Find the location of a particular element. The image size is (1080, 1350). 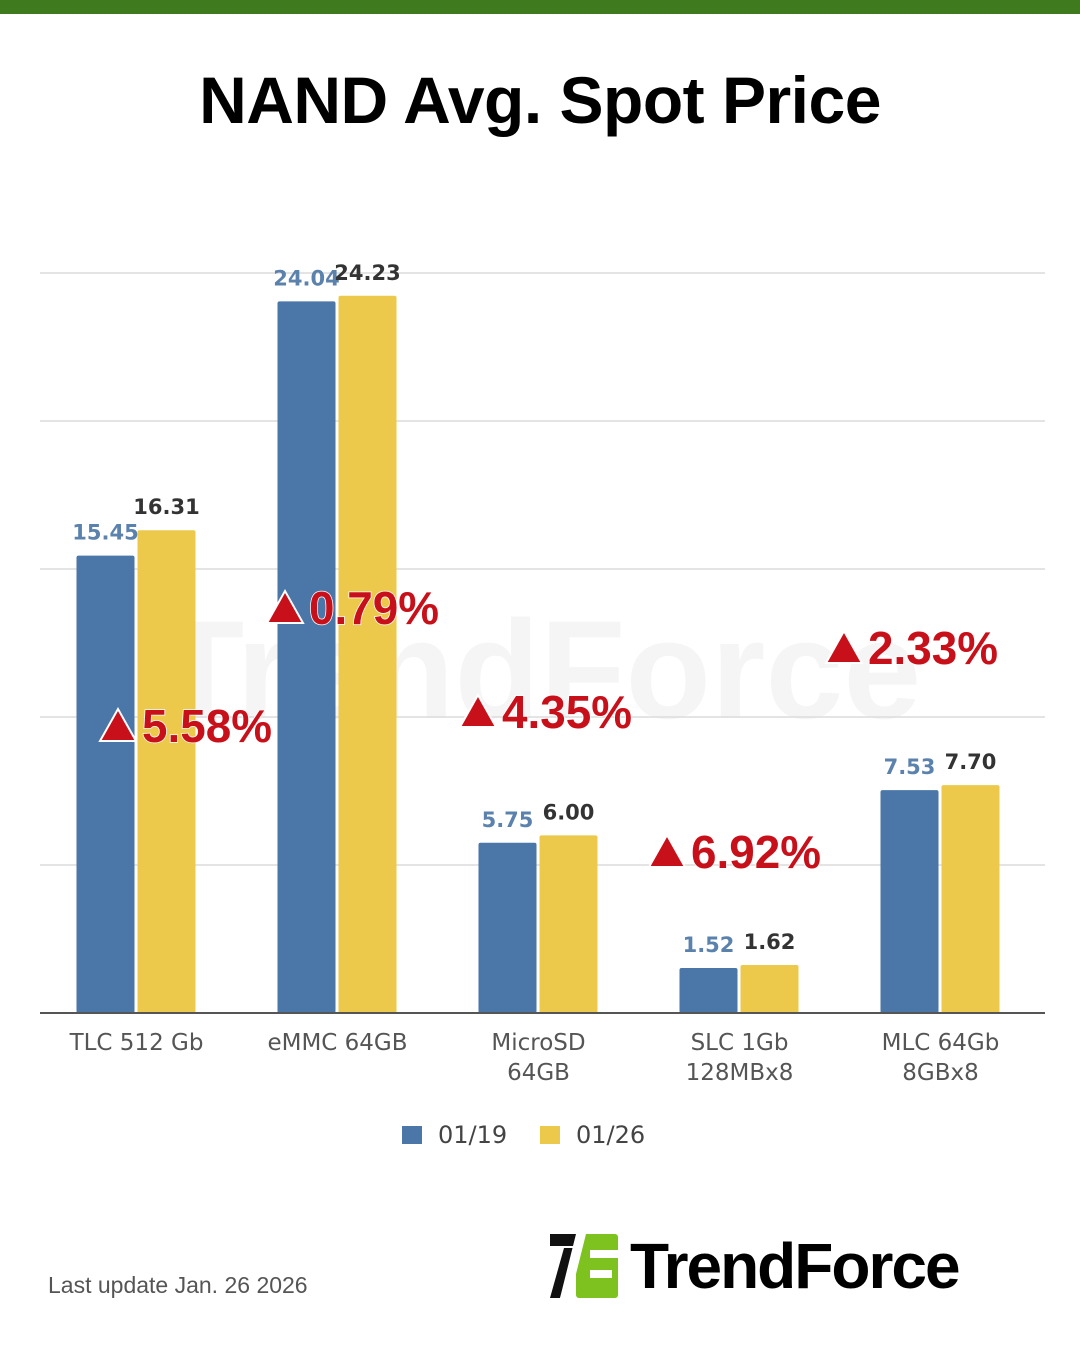

data-label: 7.53 is located at coordinates (910, 767).